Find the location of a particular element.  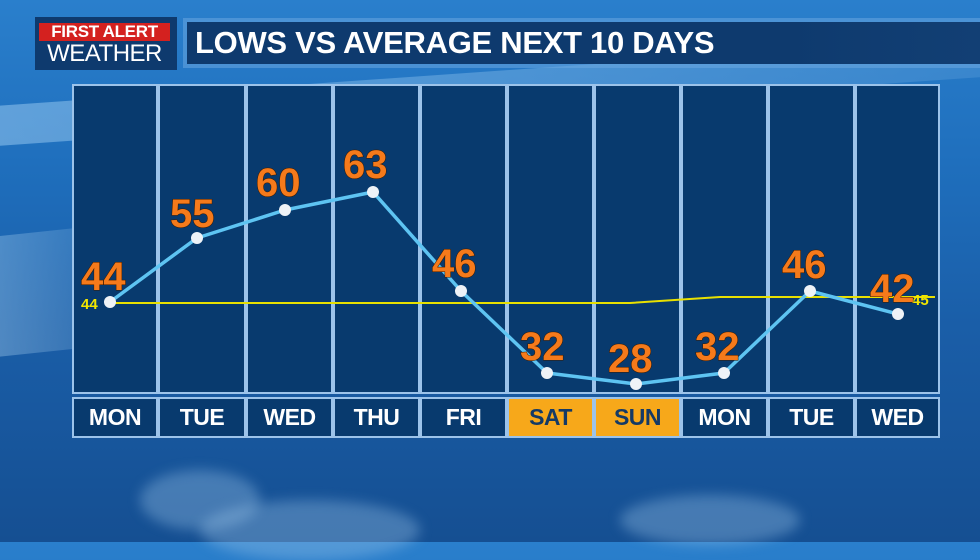

day-label-weekend: SUN is located at coordinates (637, 417).